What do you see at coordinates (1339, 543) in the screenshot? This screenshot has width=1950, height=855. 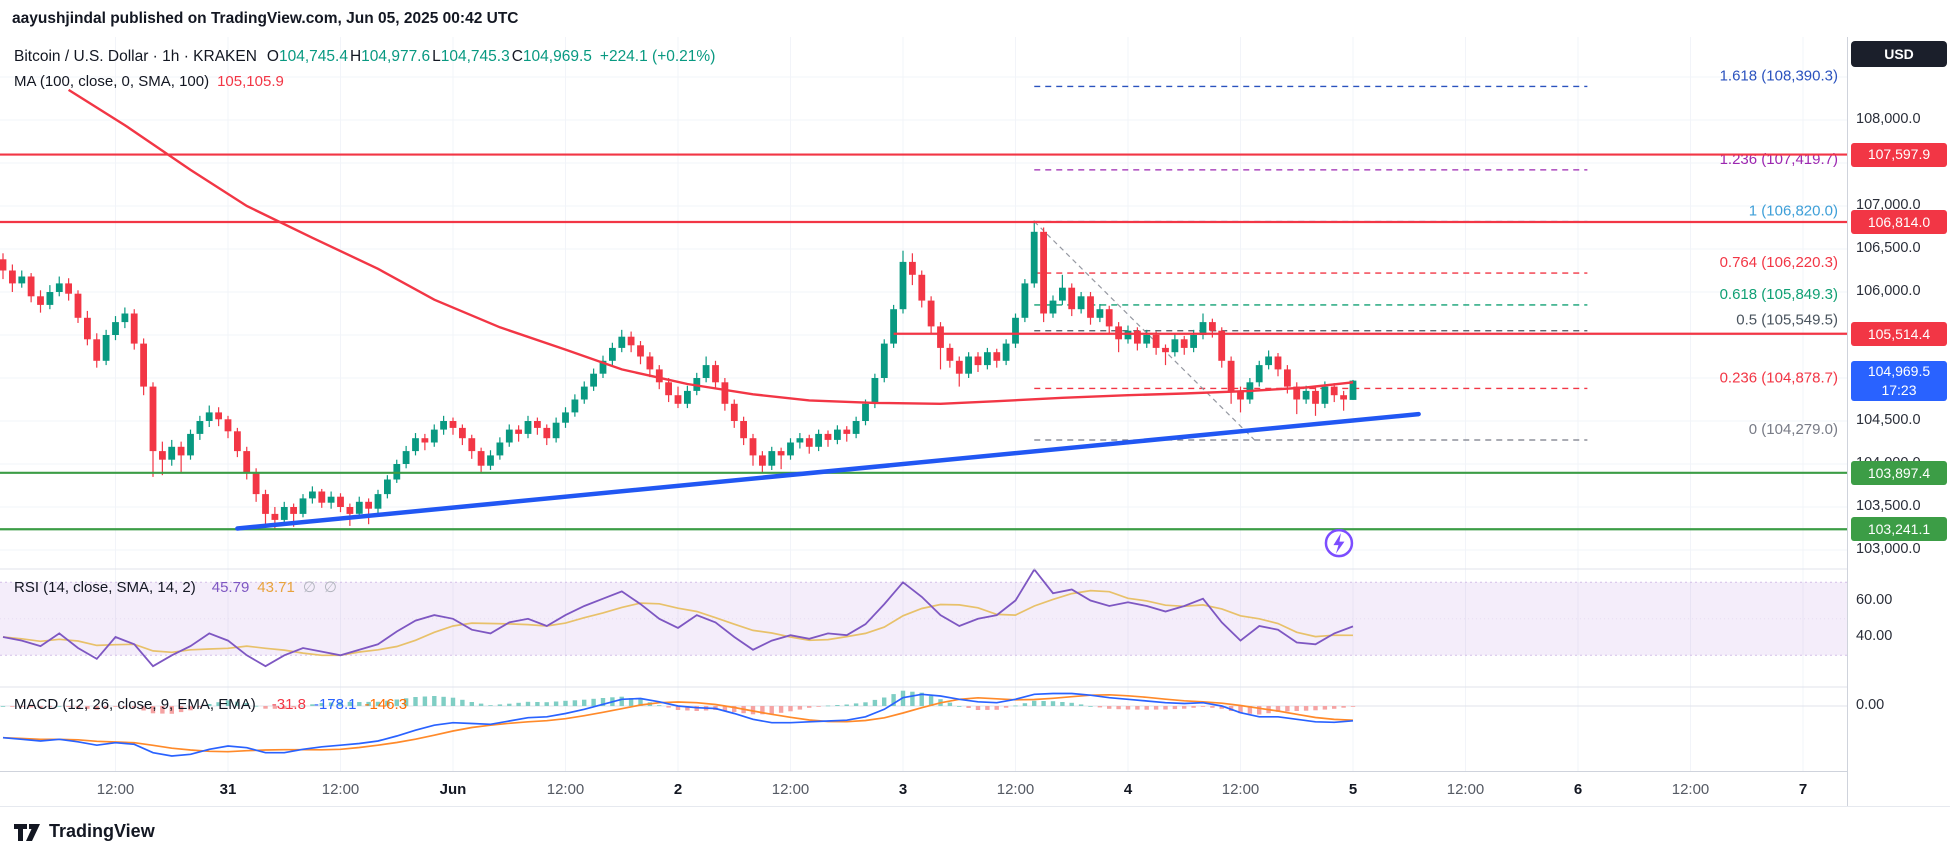 I see `lightning-marker` at bounding box center [1339, 543].